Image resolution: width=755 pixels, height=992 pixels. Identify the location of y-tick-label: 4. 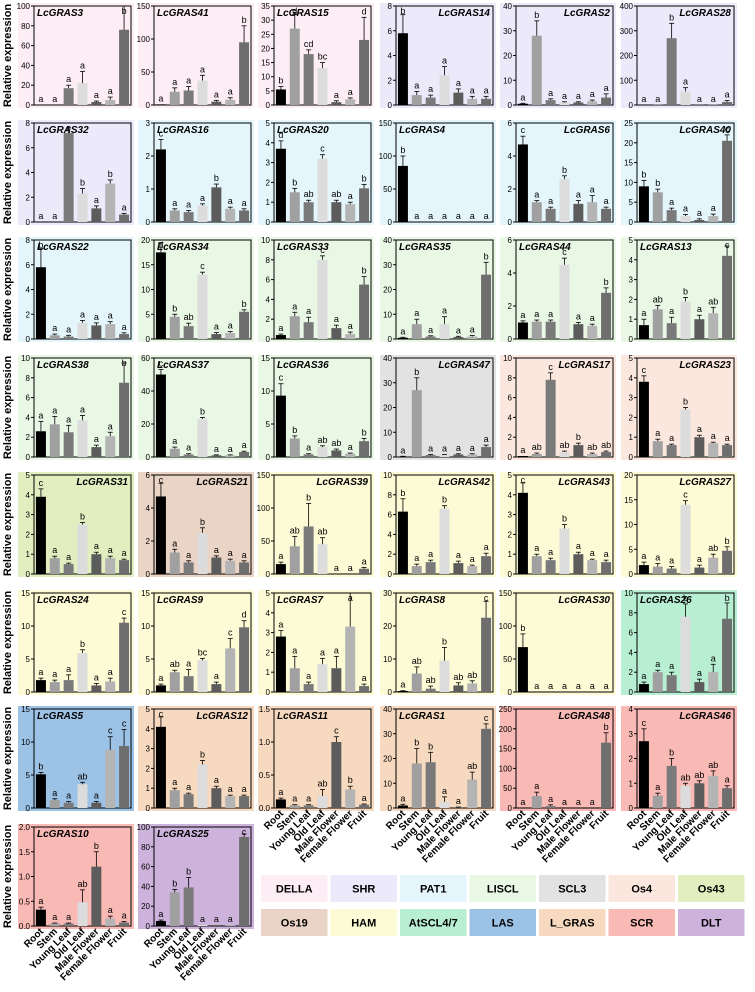
(631, 652).